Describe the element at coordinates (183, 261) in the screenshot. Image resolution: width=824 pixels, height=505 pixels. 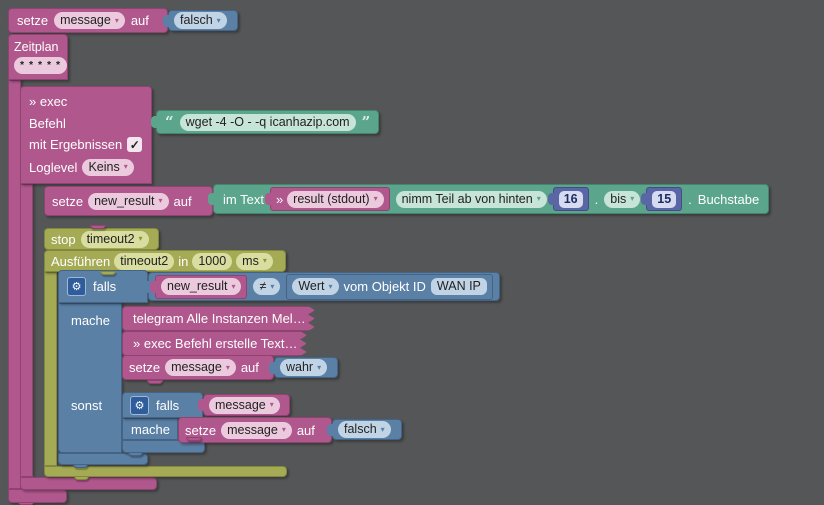
I see `in-label: in` at that location.